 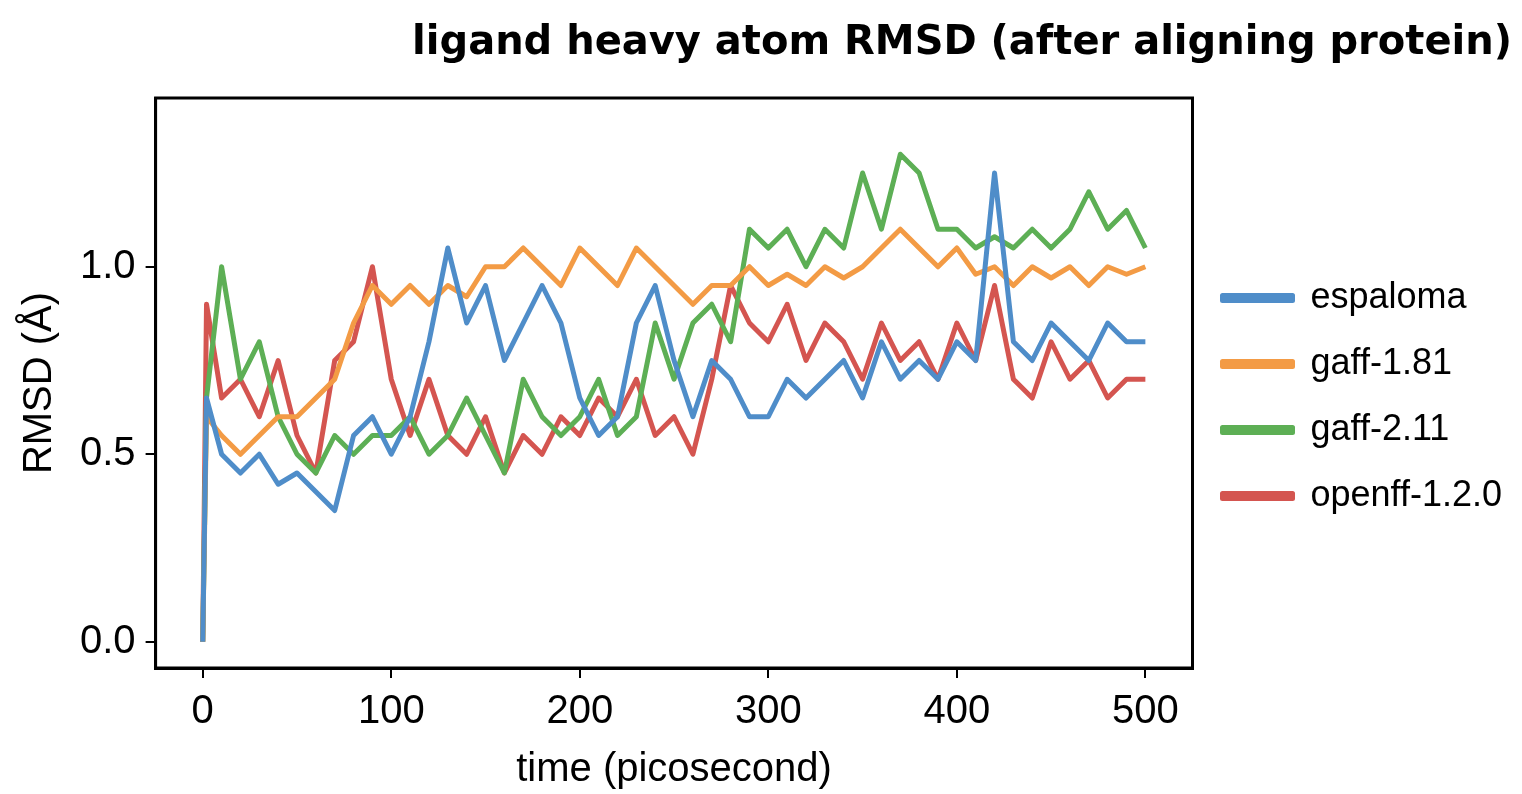 What do you see at coordinates (37, 383) in the screenshot?
I see `y-axis-title: RMSD (Å)` at bounding box center [37, 383].